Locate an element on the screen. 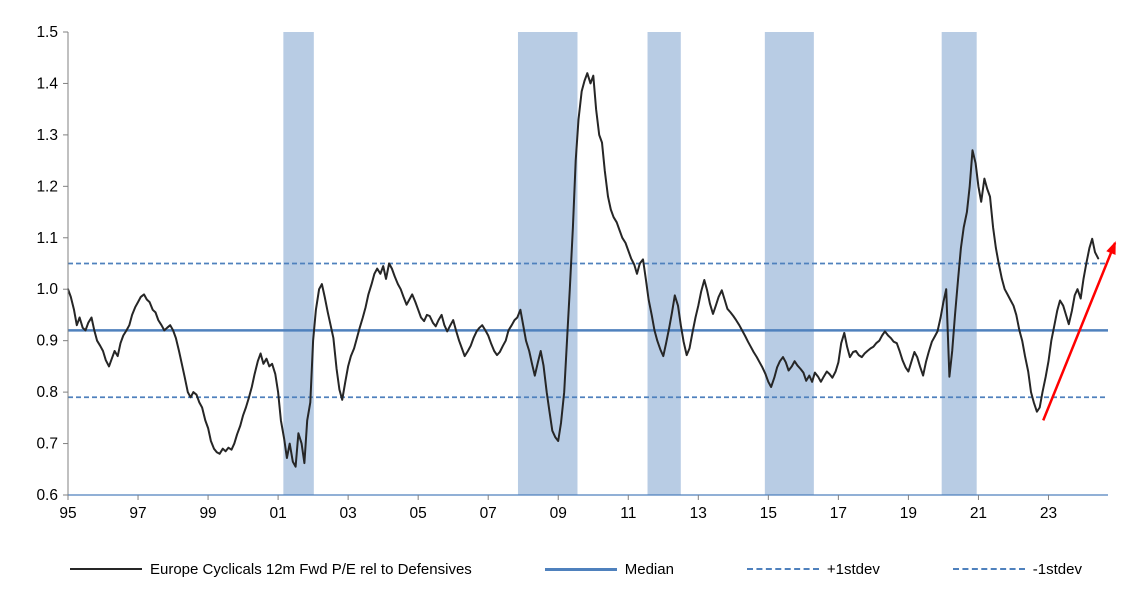 This screenshot has height=612, width=1140. x-tick-label: 19 is located at coordinates (908, 513).